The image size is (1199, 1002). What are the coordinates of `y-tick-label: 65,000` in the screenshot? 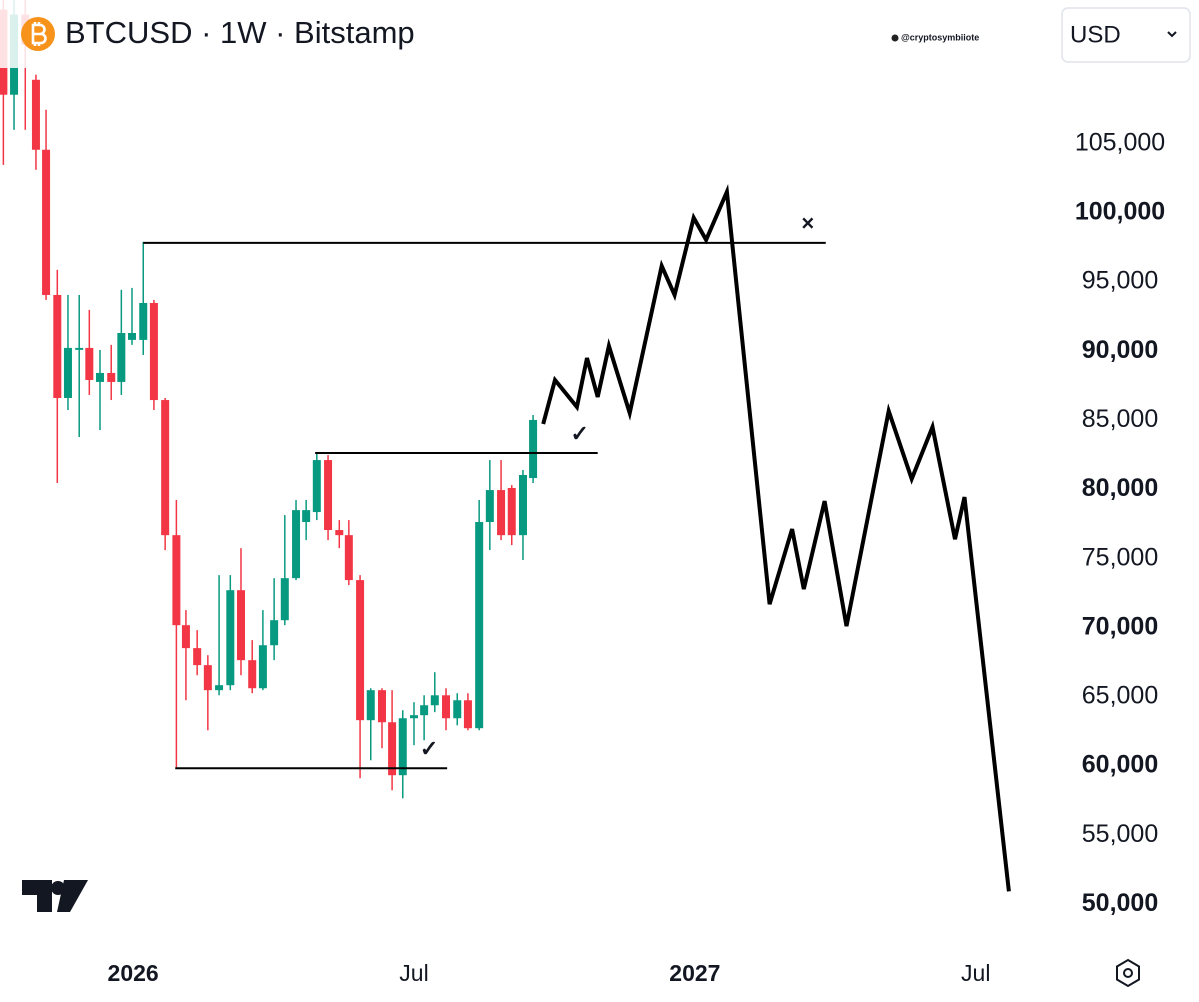 It's located at (1120, 696).